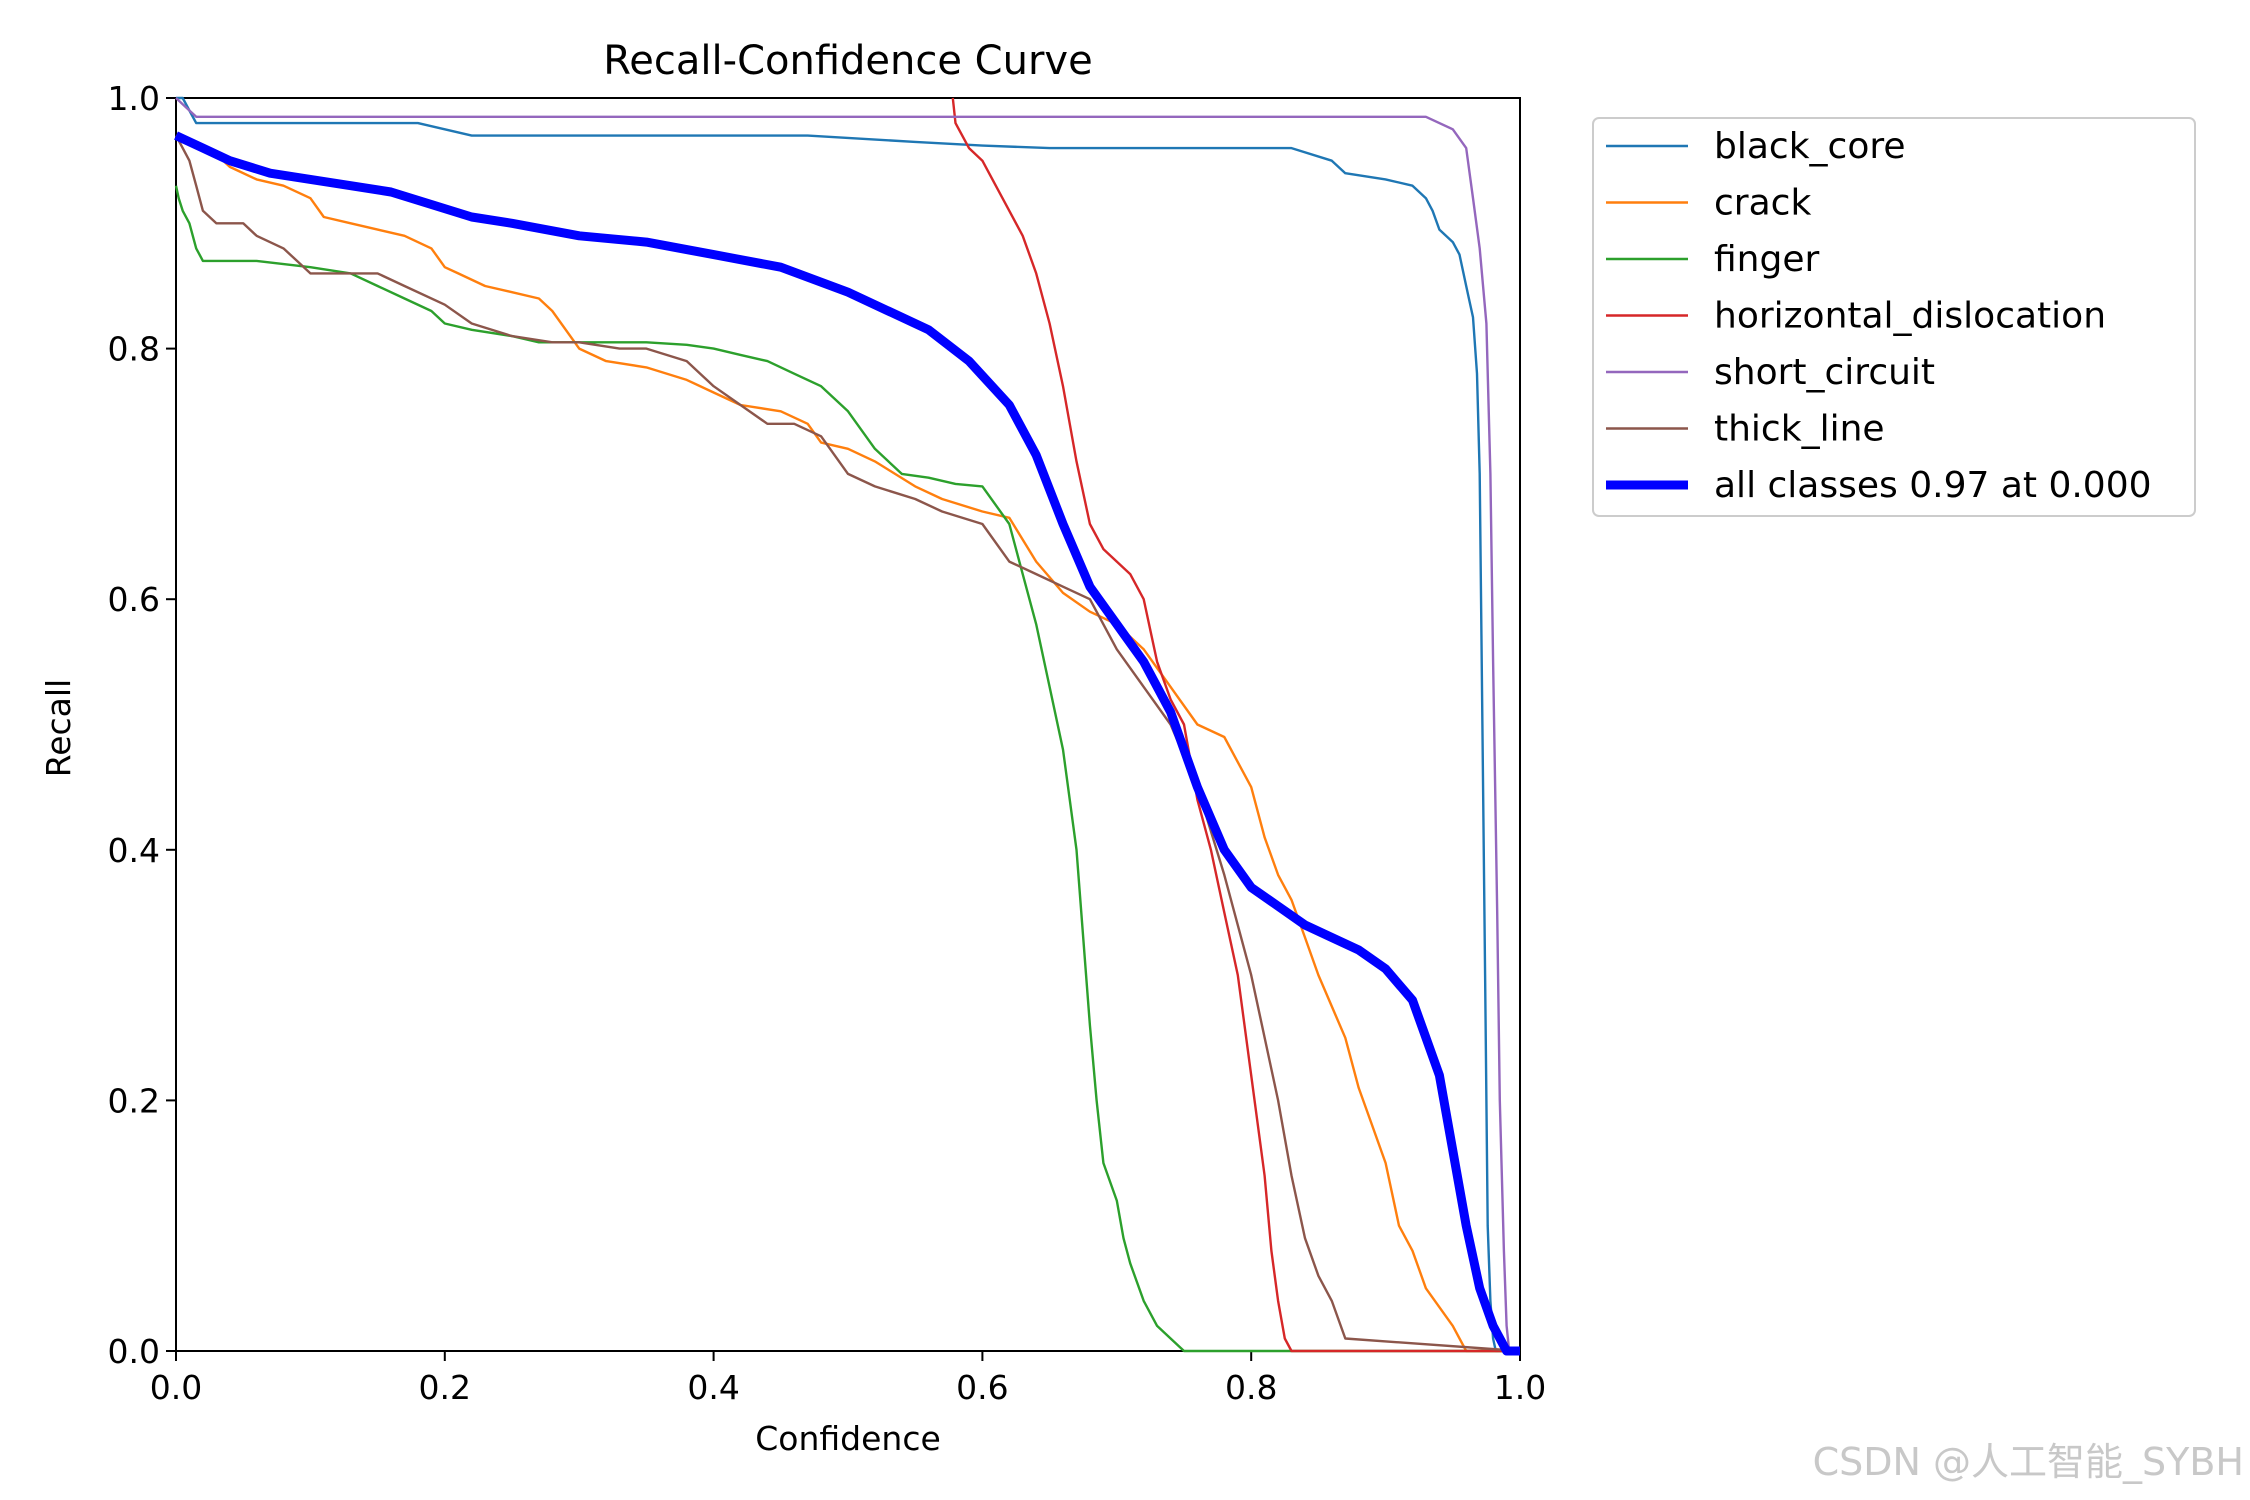 This screenshot has height=1500, width=2250. I want to click on legend-label-black-core: black_core, so click(1810, 146).